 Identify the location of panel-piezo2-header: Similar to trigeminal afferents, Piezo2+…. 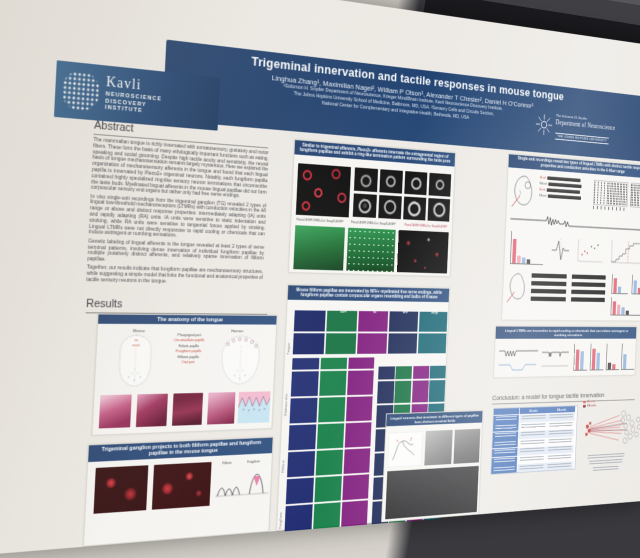
(374, 153).